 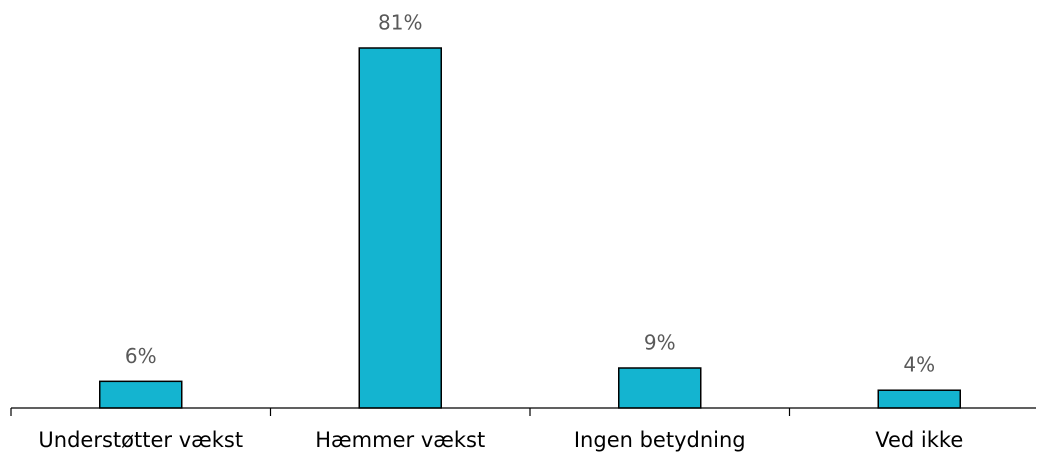 I want to click on x-tick-label: Ingen betydning, so click(x=660, y=440).